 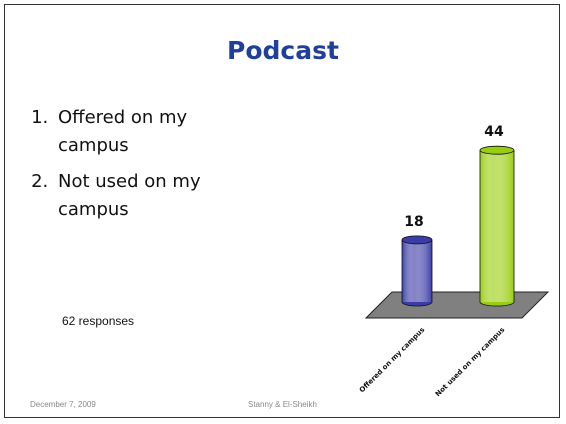 What do you see at coordinates (282, 404) in the screenshot?
I see `footer-author: Stanny & El-Sheikh` at bounding box center [282, 404].